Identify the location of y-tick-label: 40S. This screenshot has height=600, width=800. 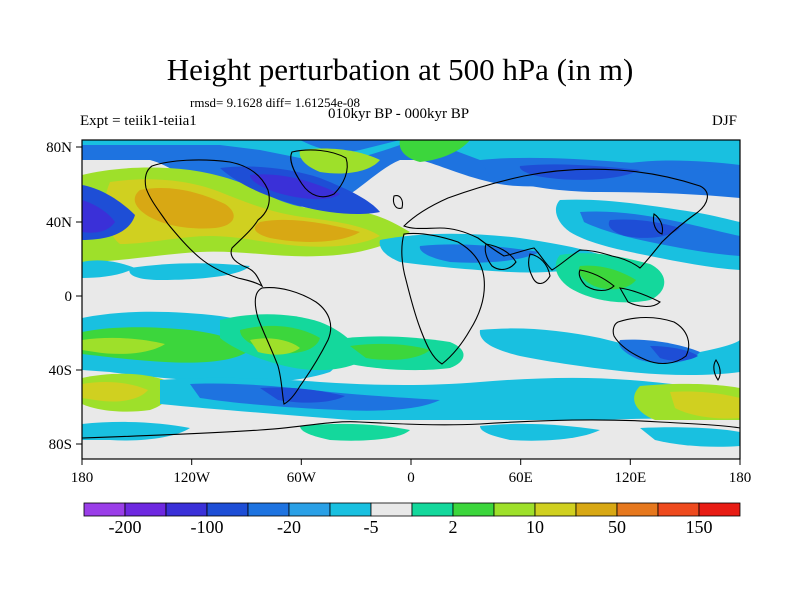
(60, 371).